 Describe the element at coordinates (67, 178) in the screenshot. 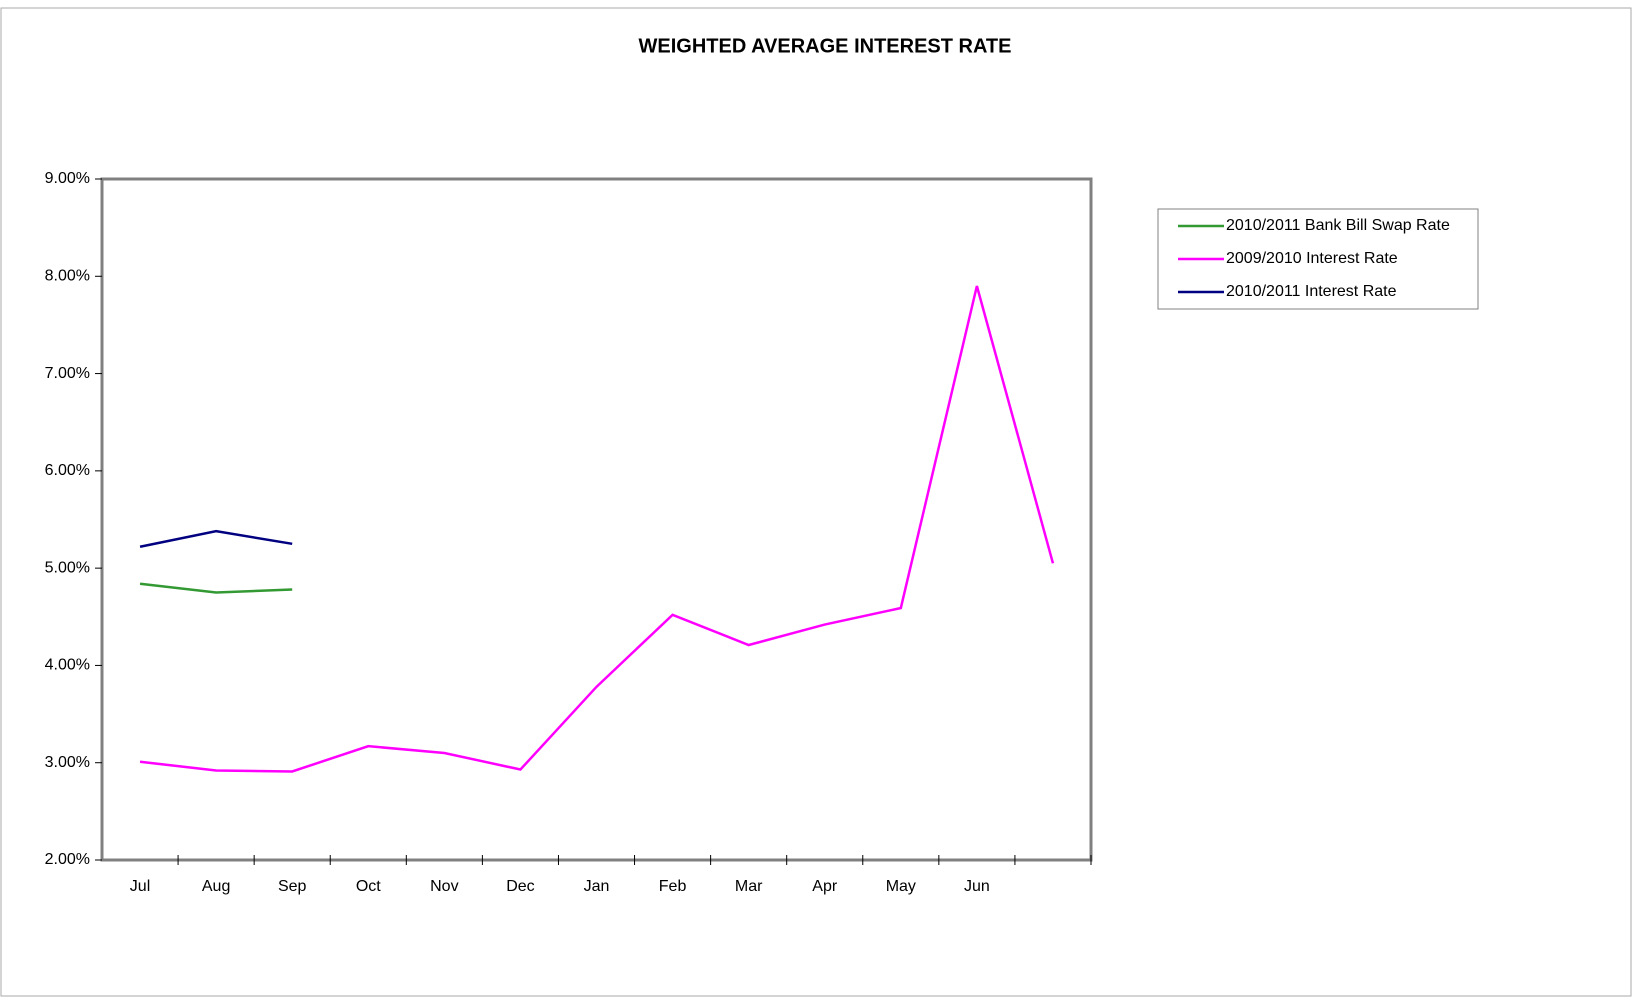

I see `y-tick-label: 9.00%` at that location.